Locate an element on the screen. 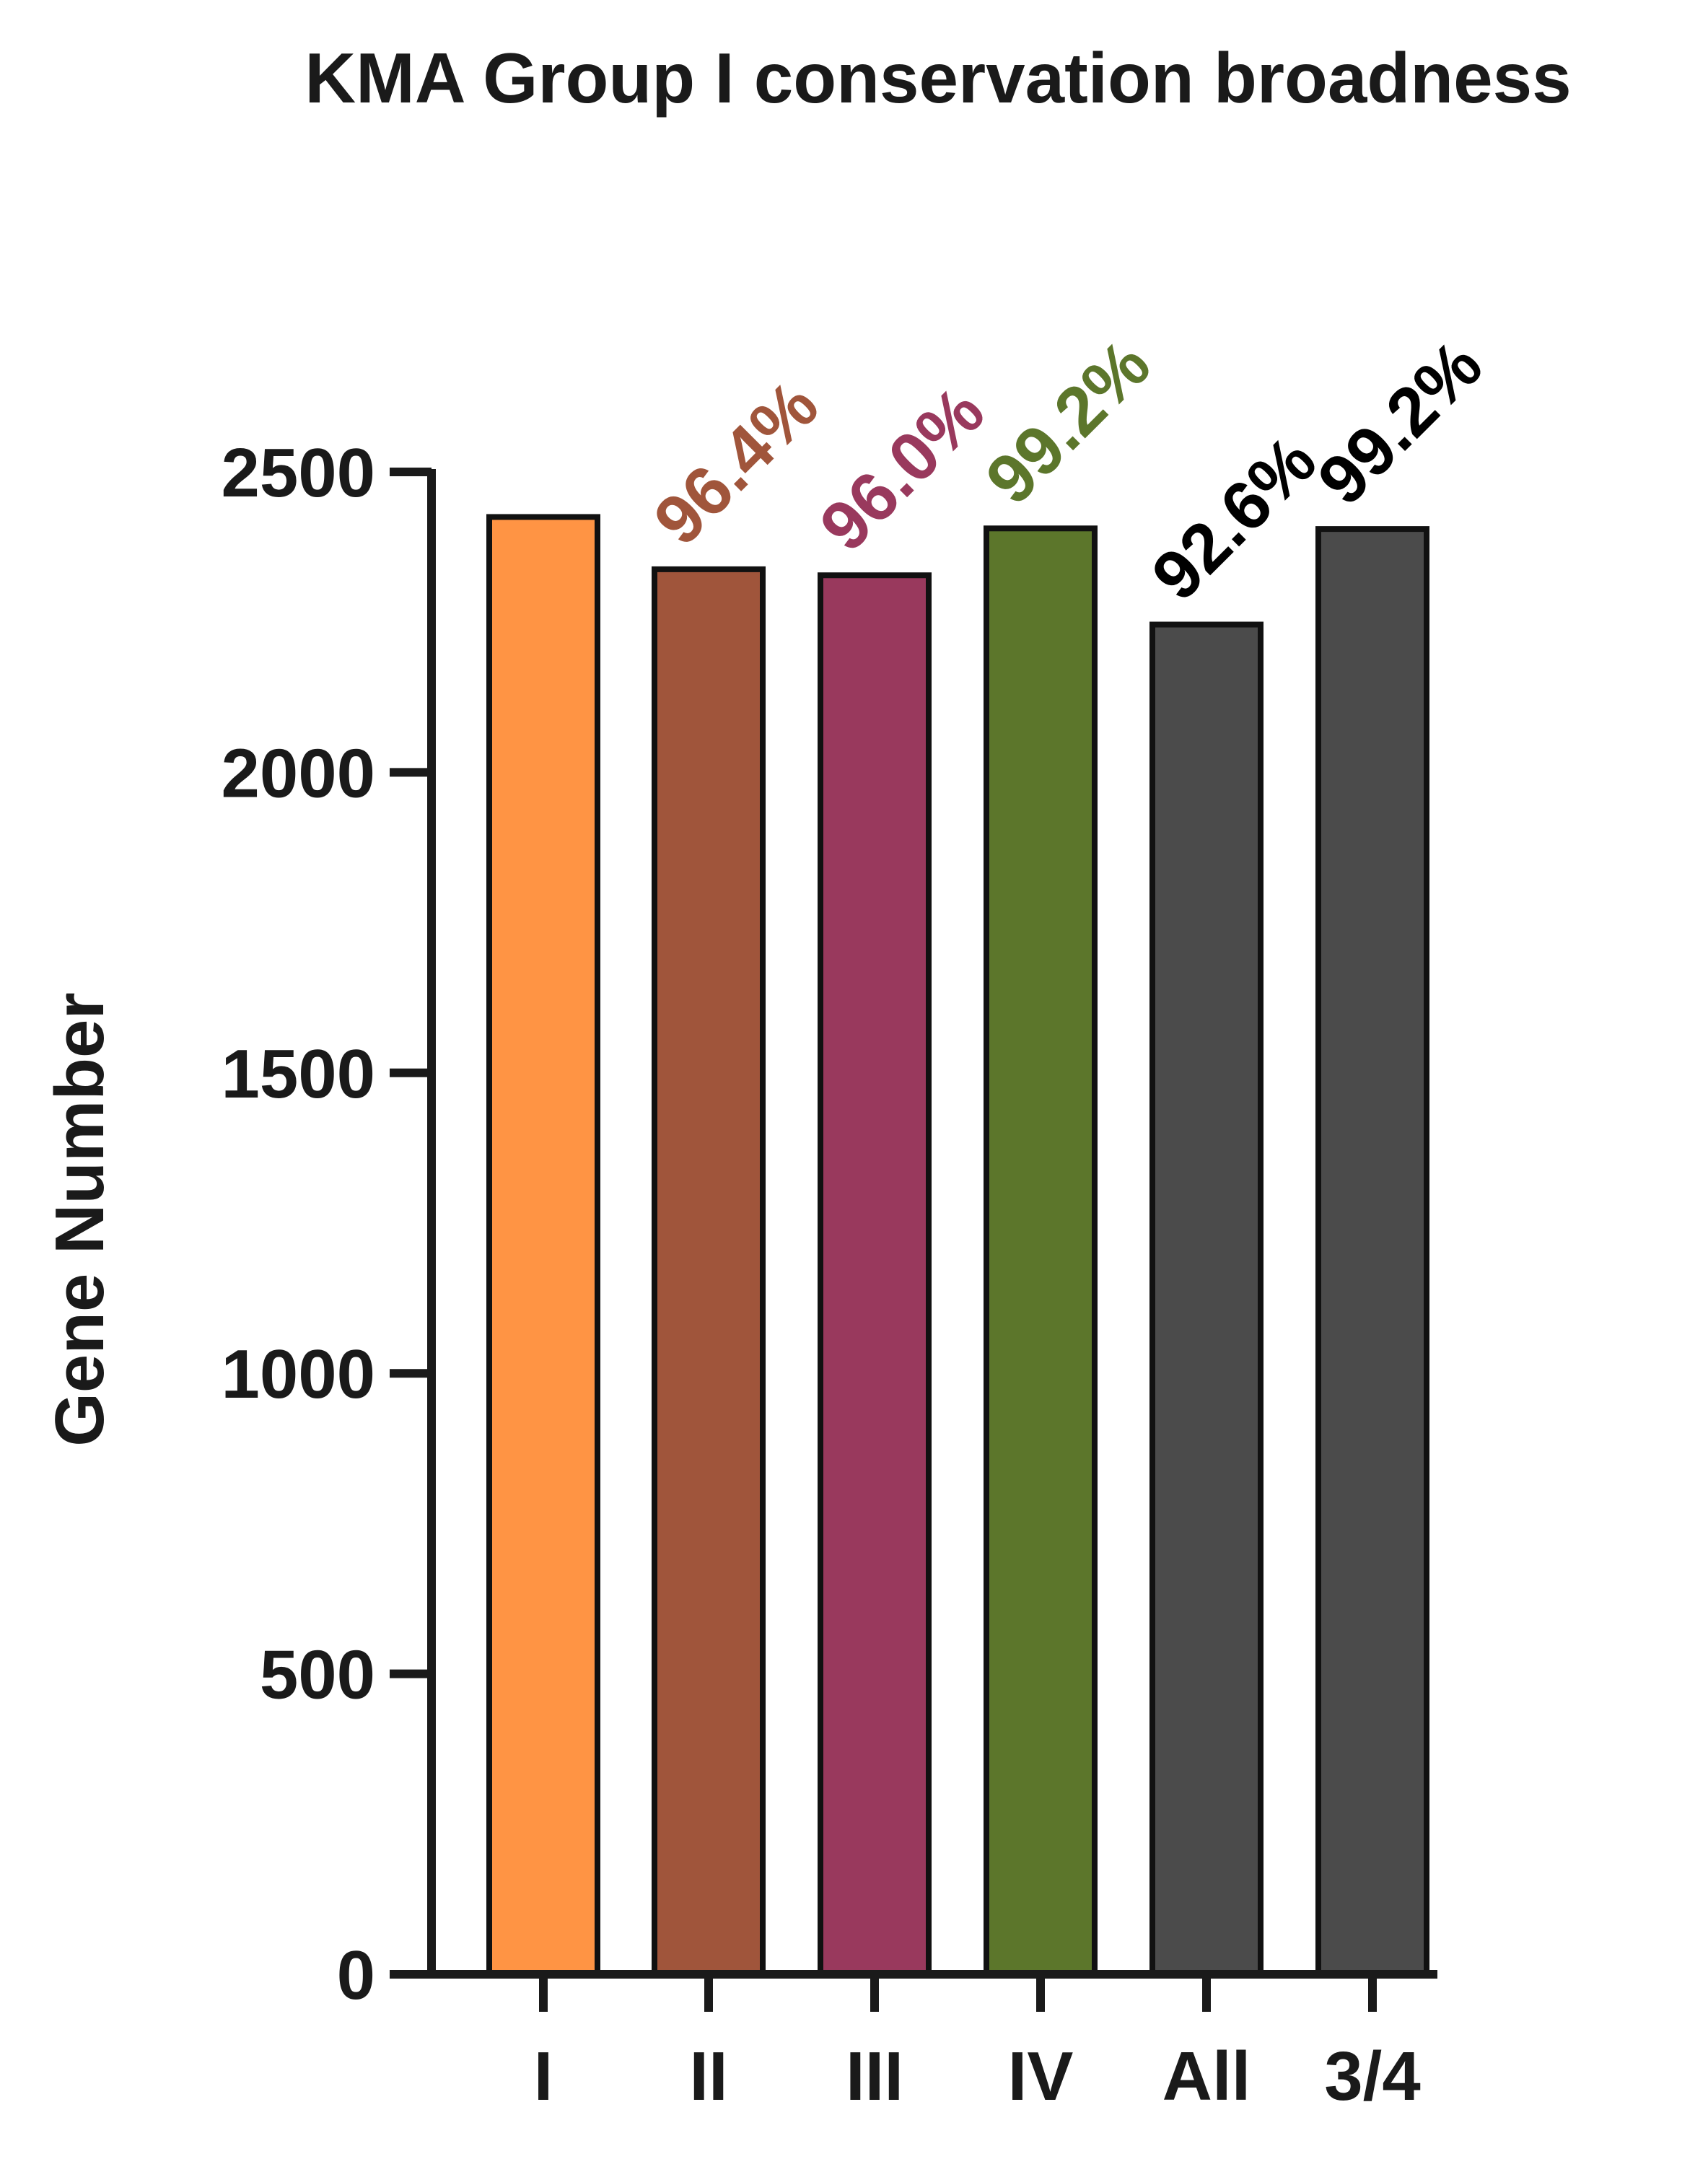 This screenshot has height=2159, width=1708. annotation-ii: 96.4% is located at coordinates (736, 463).